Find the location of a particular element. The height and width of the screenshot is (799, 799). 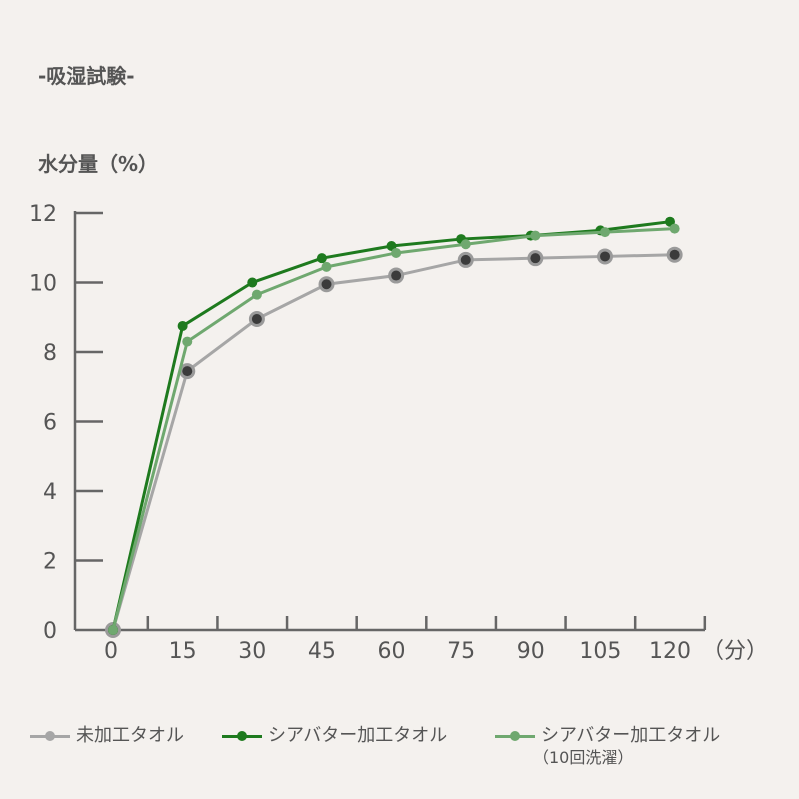

legend: 未加工タオル シアバター加工タオル シアバター加工タオル （10回洗濯） is located at coordinates (399, 754).